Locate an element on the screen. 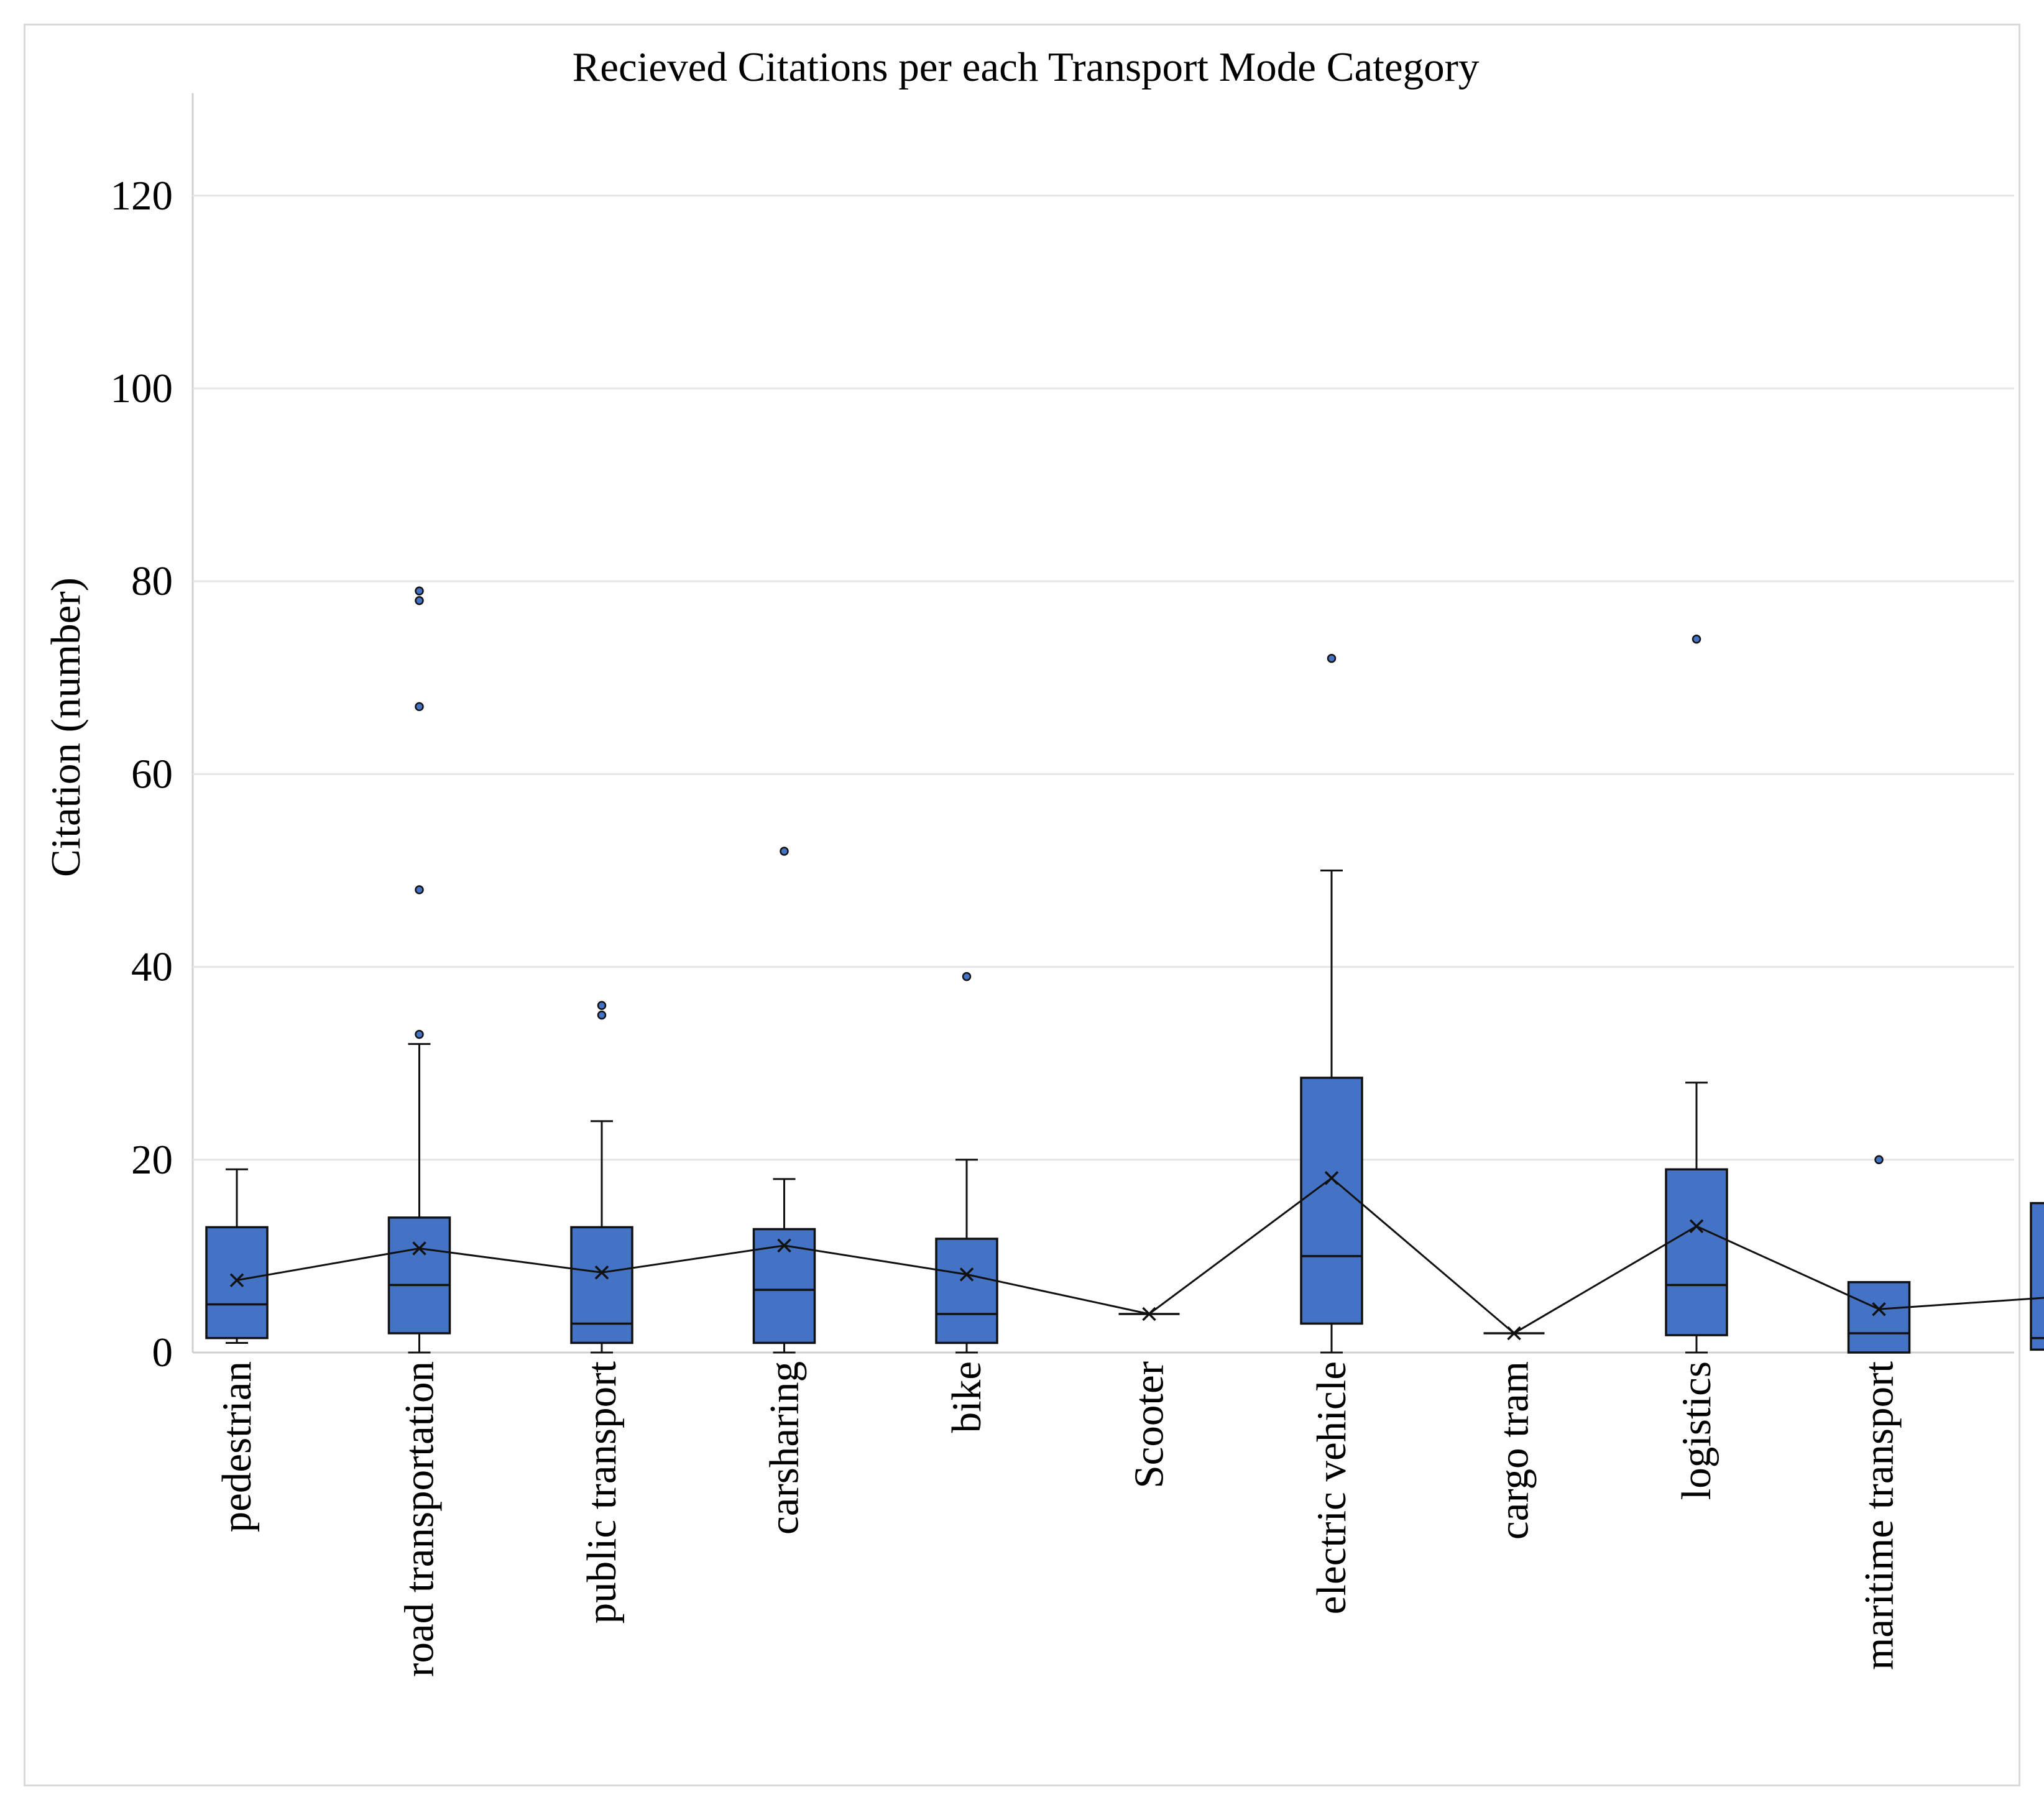  y-tick-label: 0 is located at coordinates (162, 1353).